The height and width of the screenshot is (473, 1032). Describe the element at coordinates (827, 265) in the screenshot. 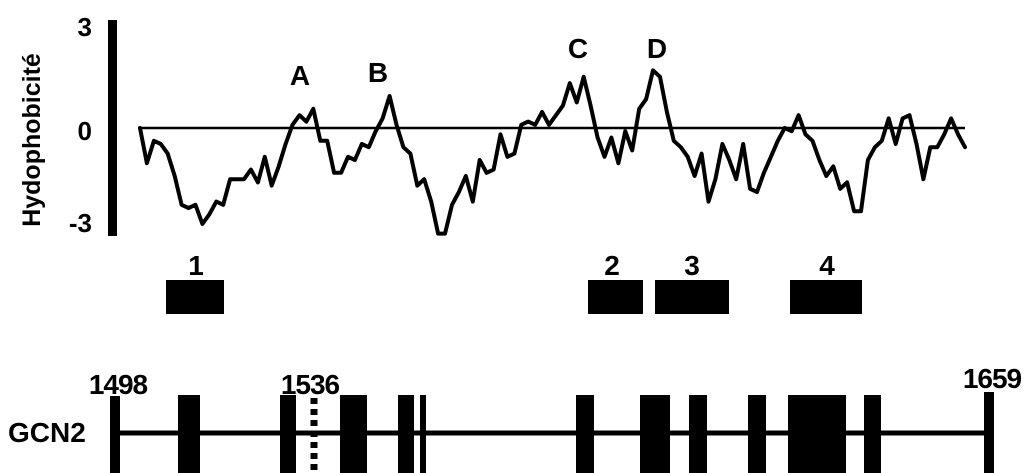

I see `segment-label-4: 4` at that location.